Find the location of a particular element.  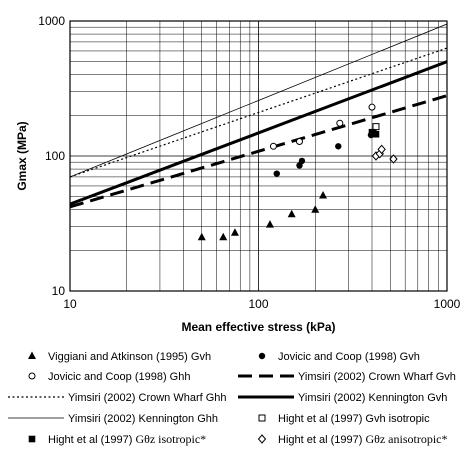

legend-label: Jovicic and Coop (1998) Ghh is located at coordinates (119, 377).